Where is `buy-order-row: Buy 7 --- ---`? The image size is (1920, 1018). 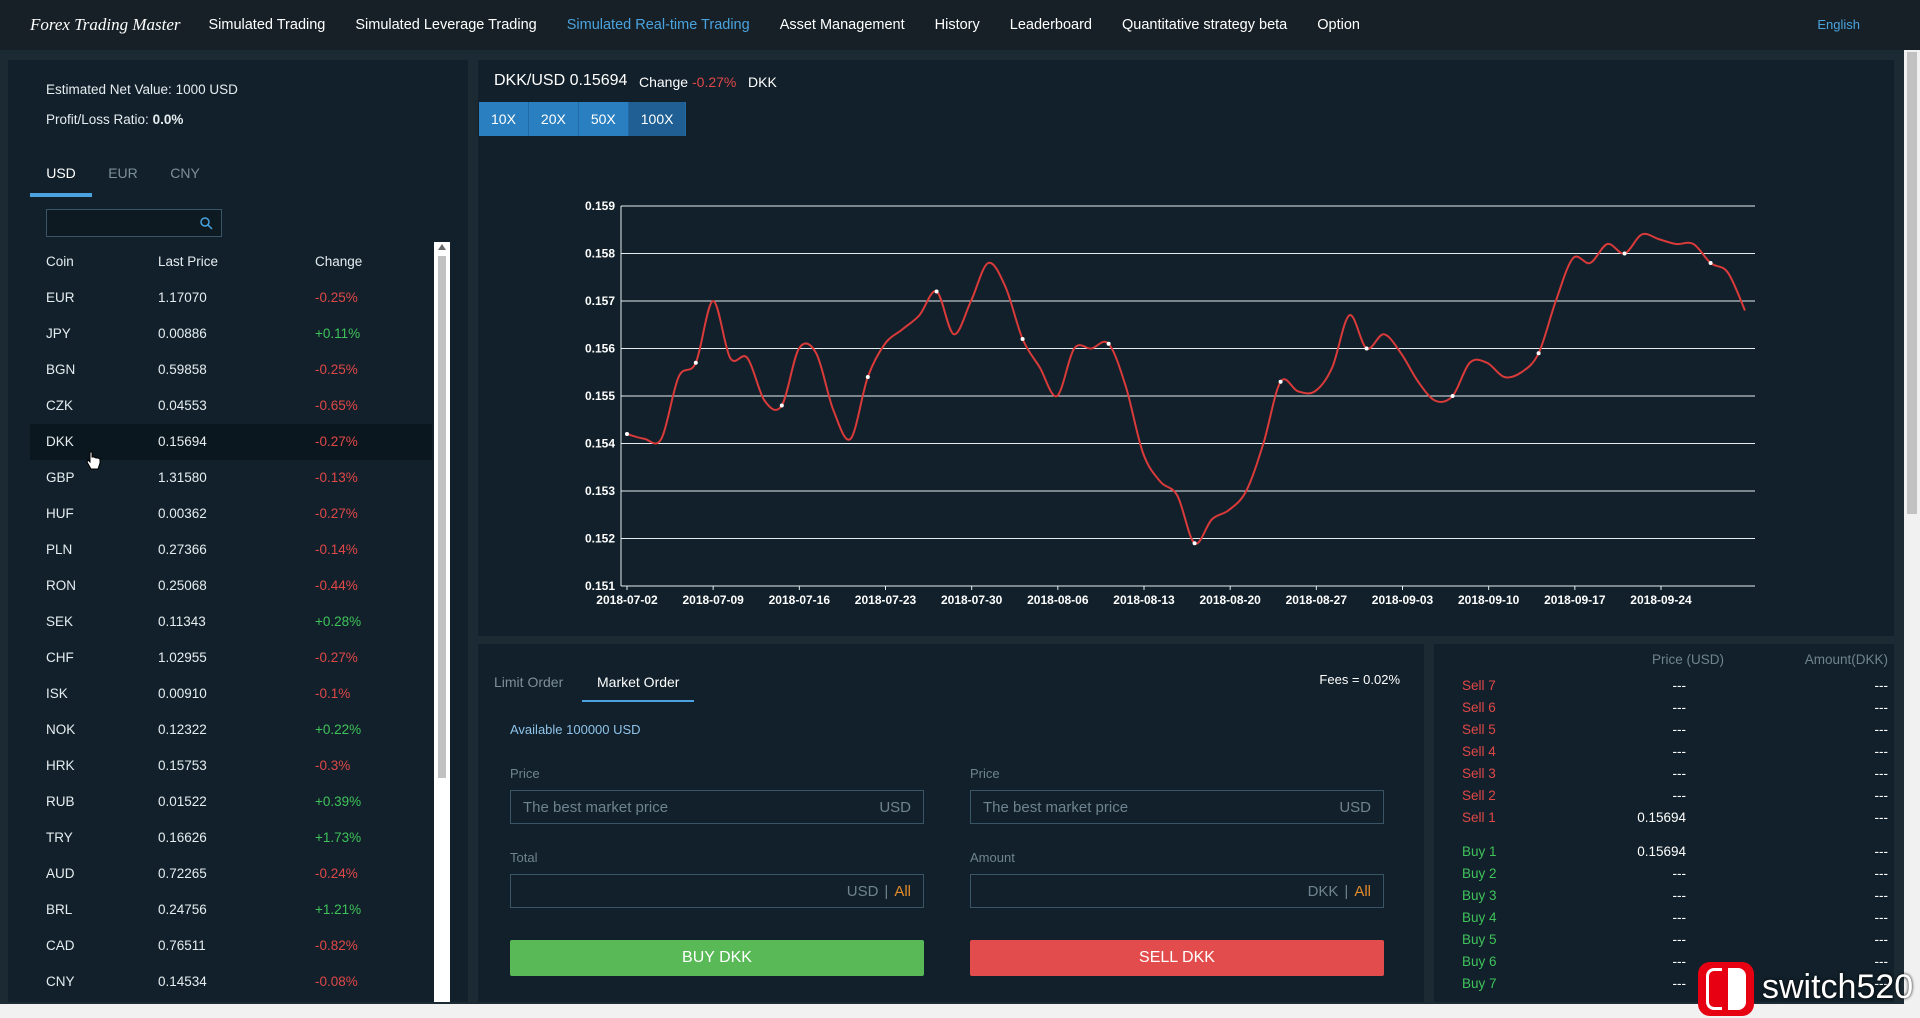 buy-order-row: Buy 7 --- --- is located at coordinates (1664, 985).